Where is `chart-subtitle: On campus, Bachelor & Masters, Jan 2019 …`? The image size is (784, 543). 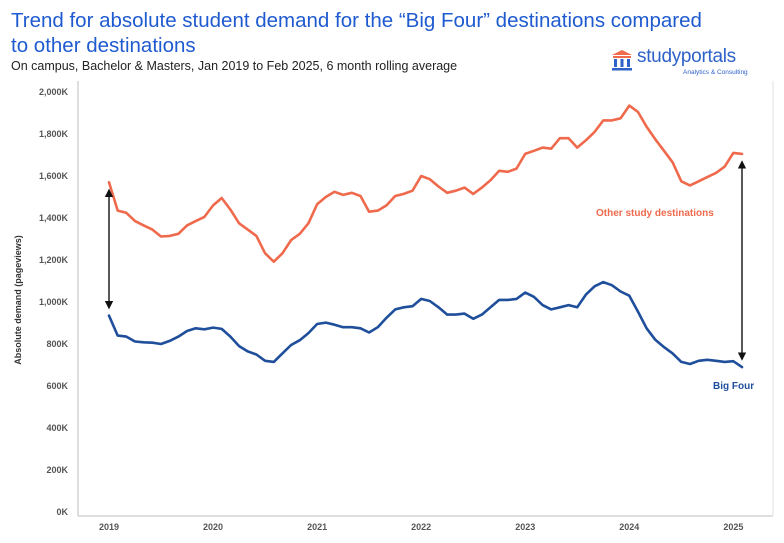 chart-subtitle: On campus, Bachelor & Masters, Jan 2019 … is located at coordinates (234, 66).